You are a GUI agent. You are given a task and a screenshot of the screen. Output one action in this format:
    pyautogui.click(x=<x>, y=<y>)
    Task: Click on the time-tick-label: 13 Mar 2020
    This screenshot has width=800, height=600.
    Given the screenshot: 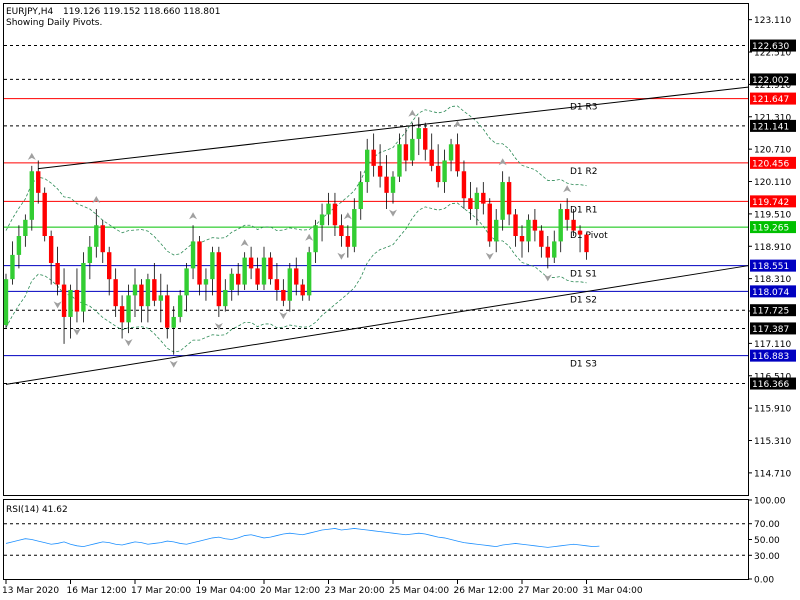 What is the action you would take?
    pyautogui.click(x=30, y=591)
    